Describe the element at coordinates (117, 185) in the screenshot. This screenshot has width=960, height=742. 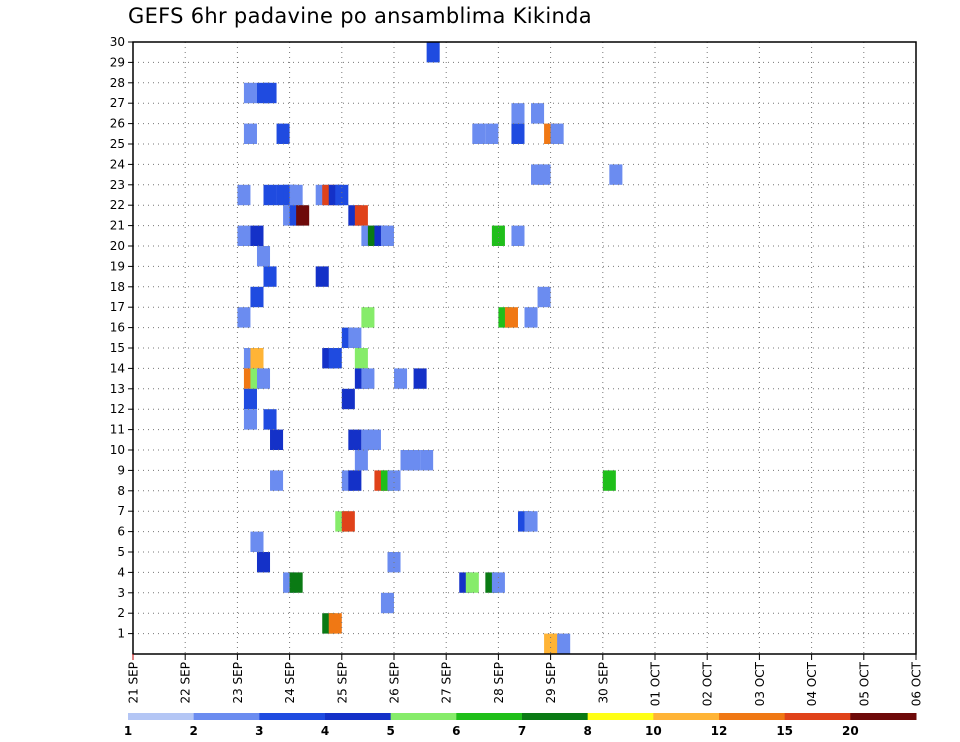
I see `y-tick-label: 23` at that location.